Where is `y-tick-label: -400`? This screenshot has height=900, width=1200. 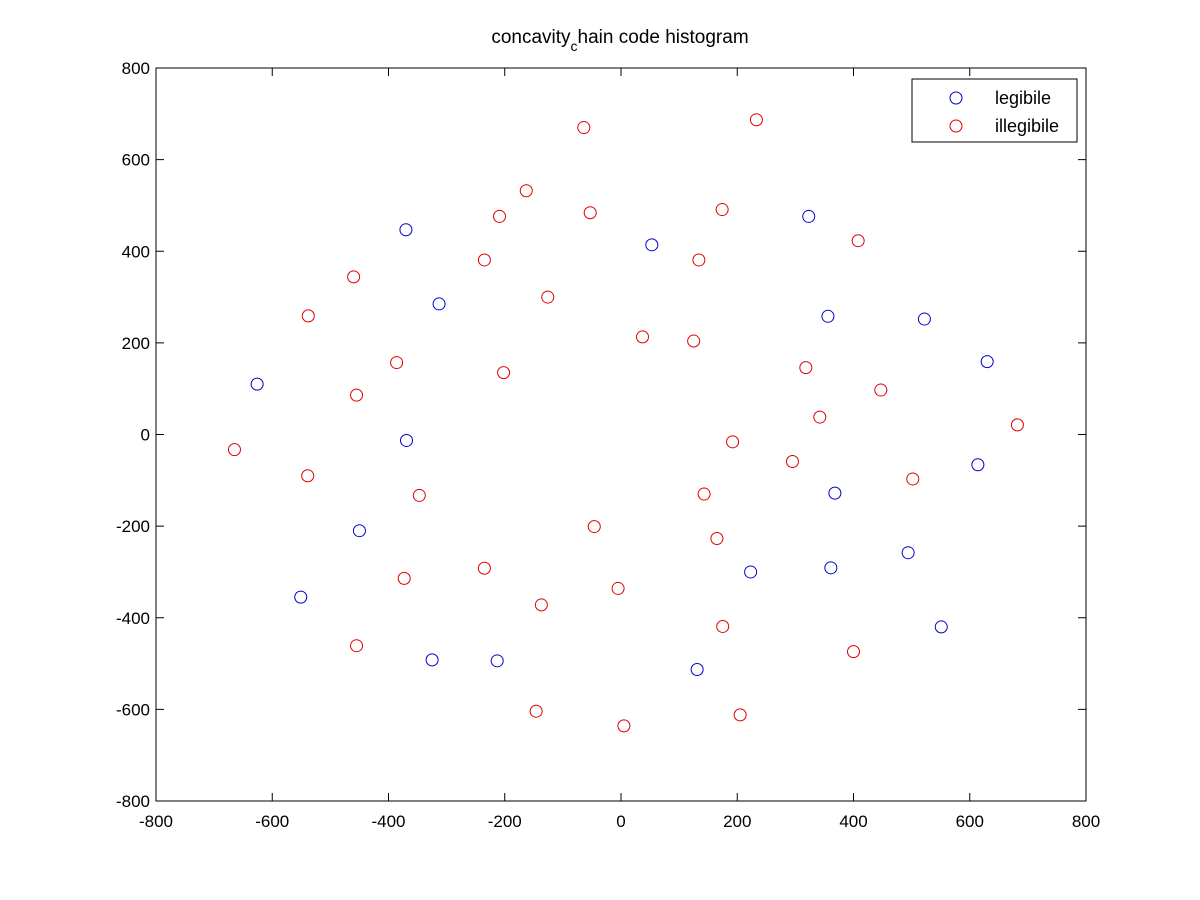
y-tick-label: -400 is located at coordinates (133, 618).